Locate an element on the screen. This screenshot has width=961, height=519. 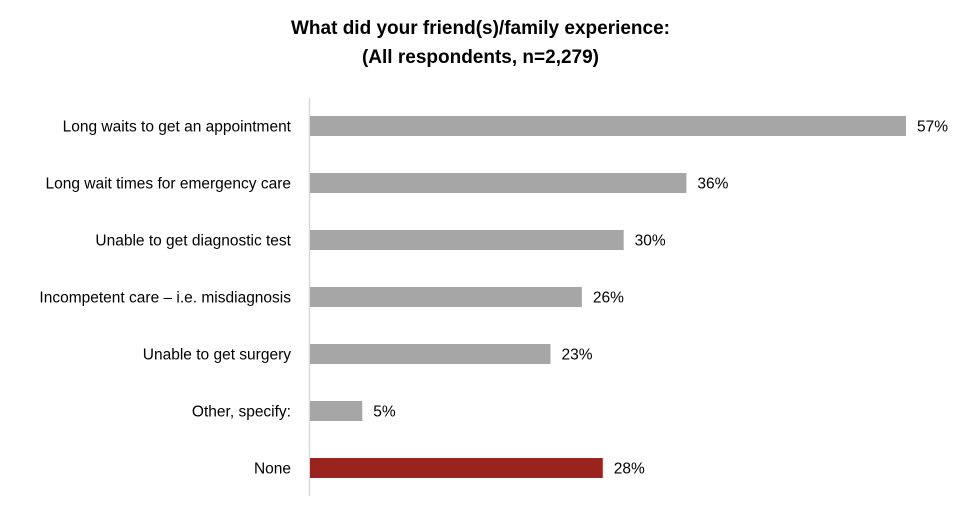
category-label-4: Unable to get surgery is located at coordinates (217, 355).